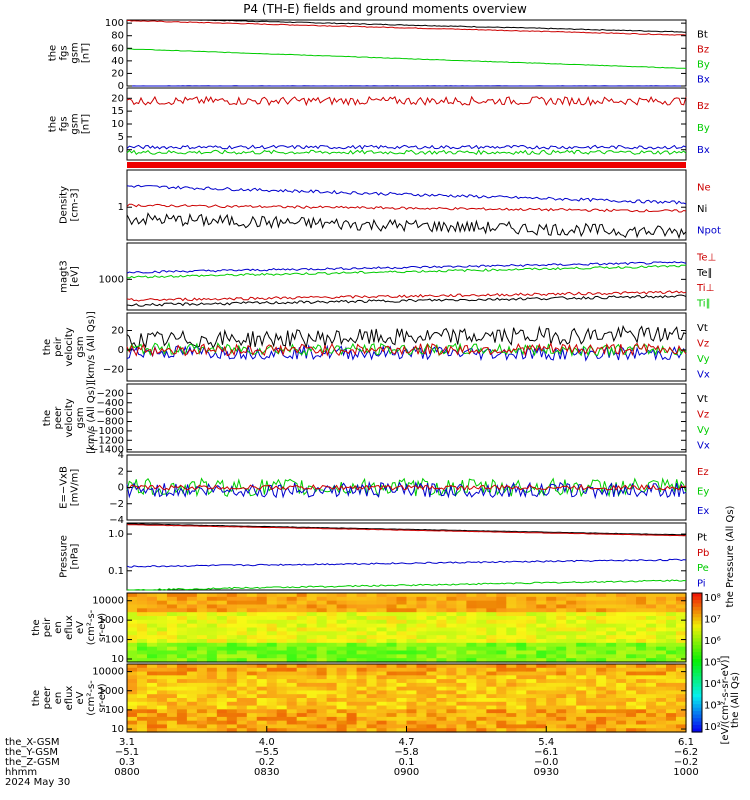 The image size is (750, 800). I want to click on legend-entry-Bx: Bx, so click(703, 150).